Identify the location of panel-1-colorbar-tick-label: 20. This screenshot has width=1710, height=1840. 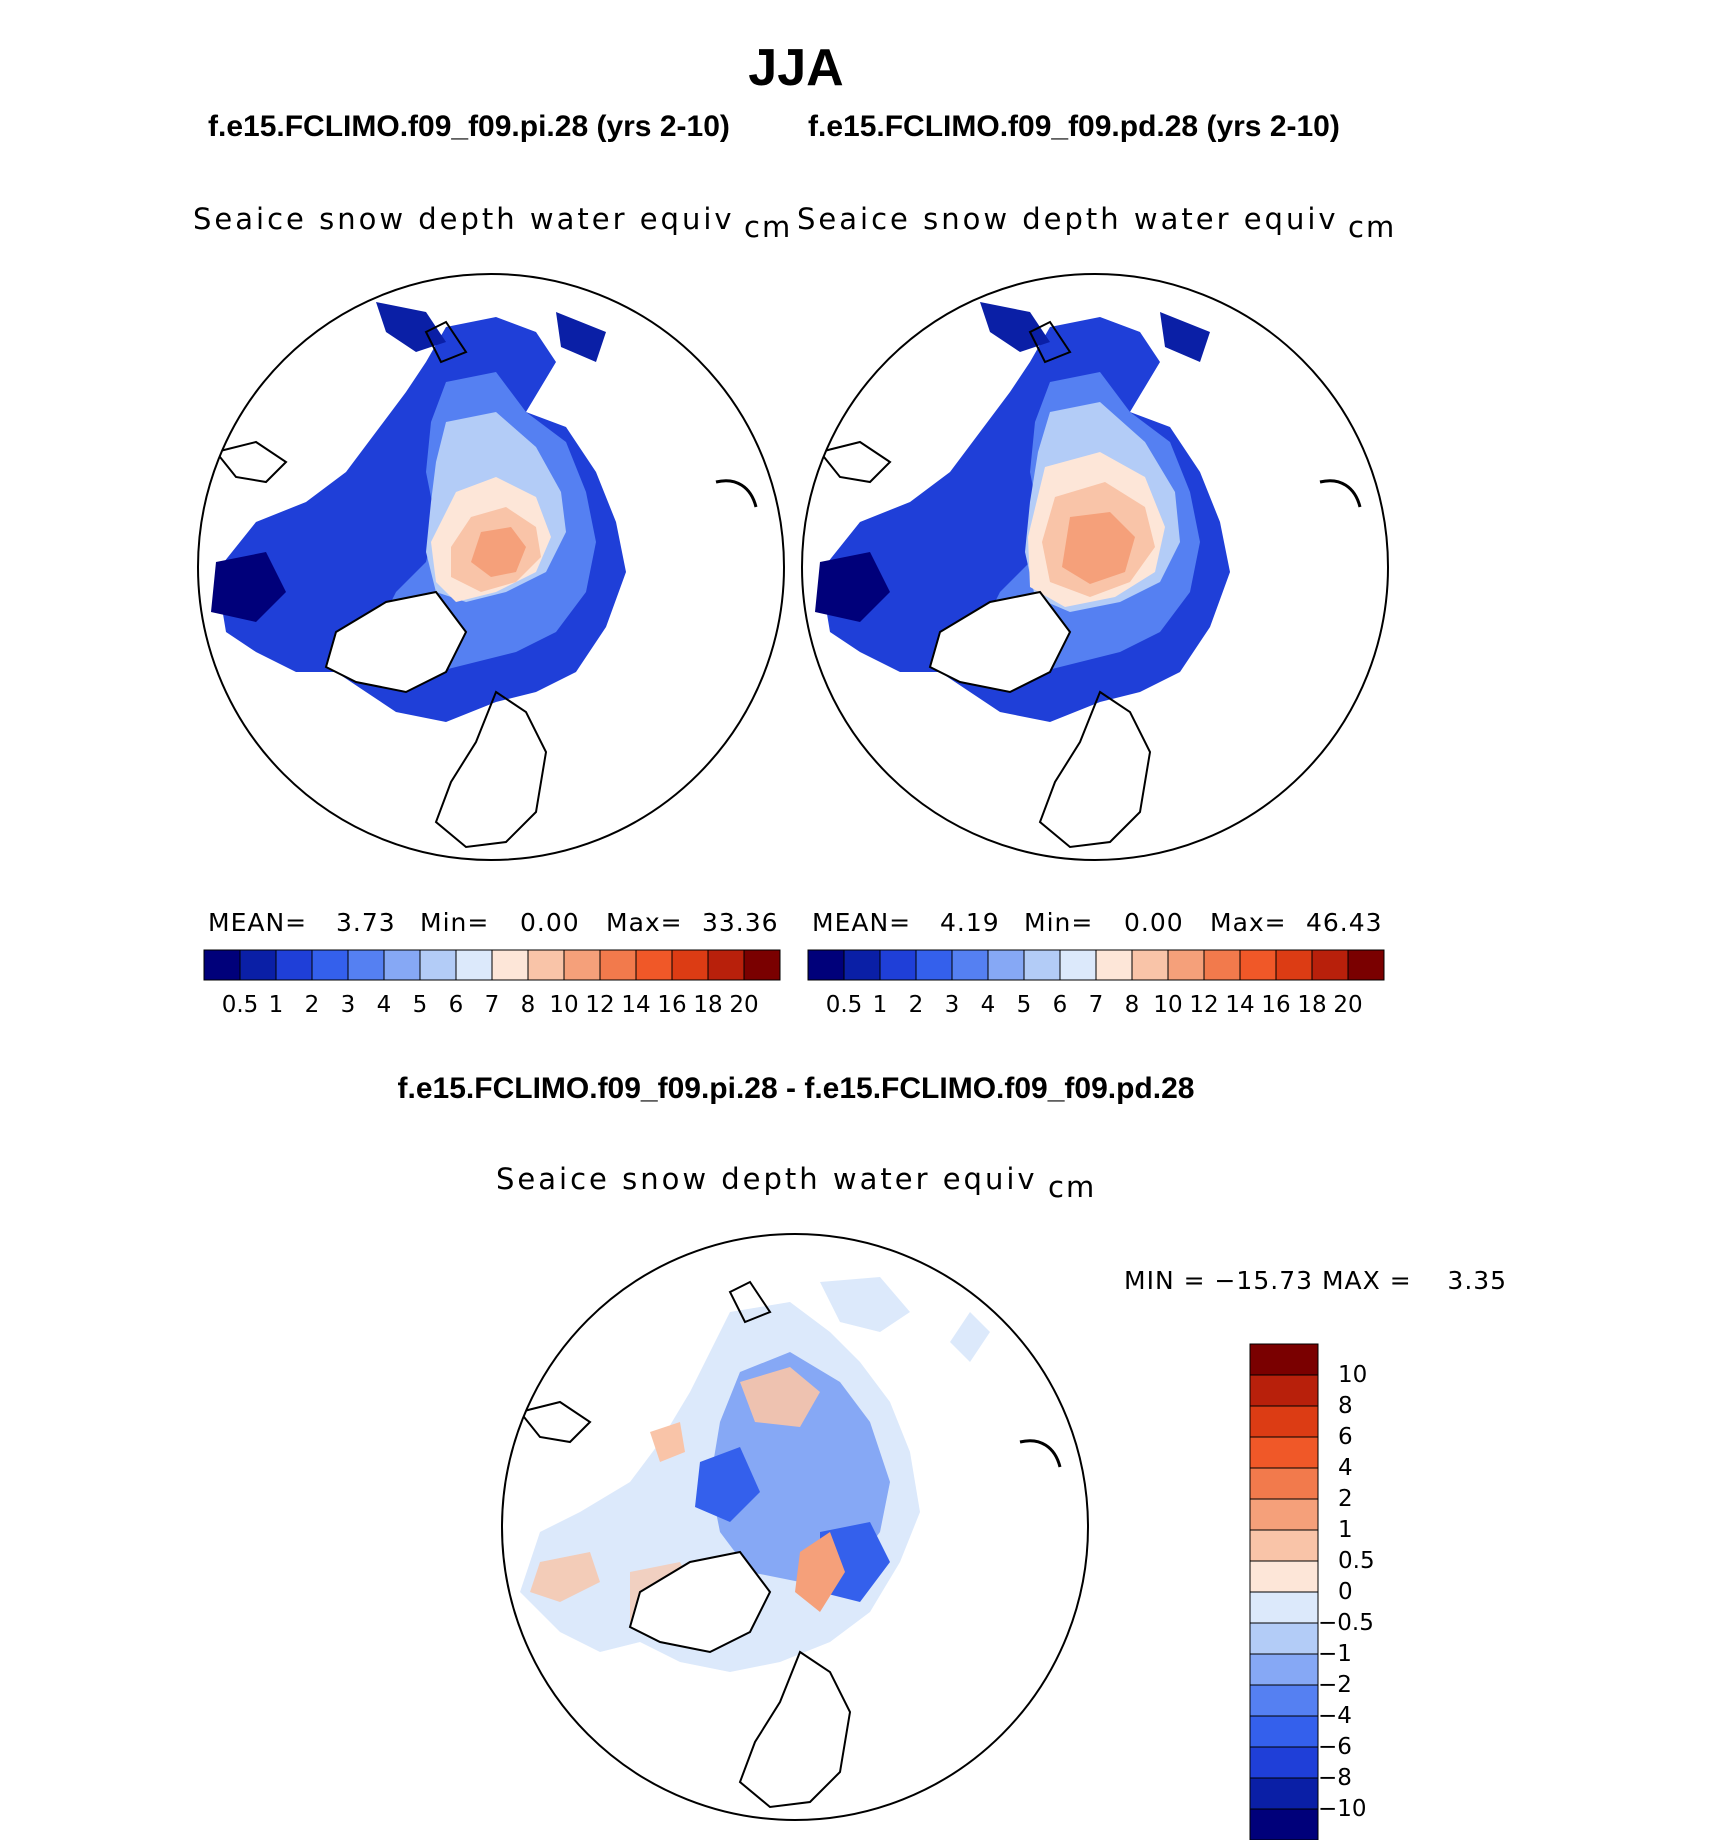
(744, 1005).